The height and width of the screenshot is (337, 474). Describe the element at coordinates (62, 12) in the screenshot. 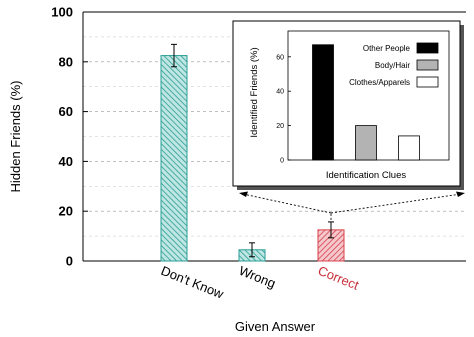

I see `y-tick-label: 100` at that location.